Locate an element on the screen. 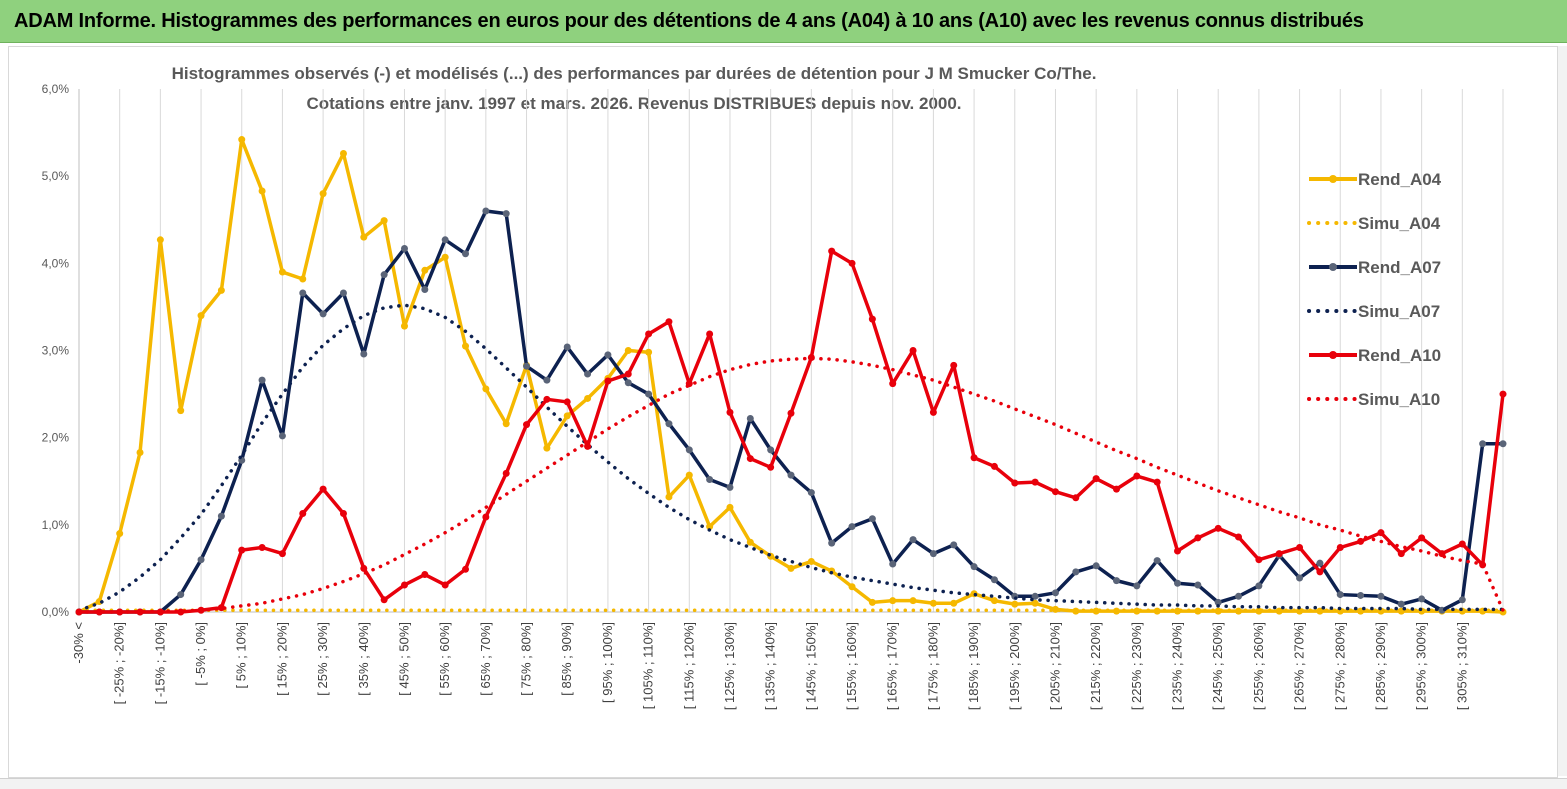 The height and width of the screenshot is (789, 1567). y-tick-label: 2,0% is located at coordinates (56, 438).